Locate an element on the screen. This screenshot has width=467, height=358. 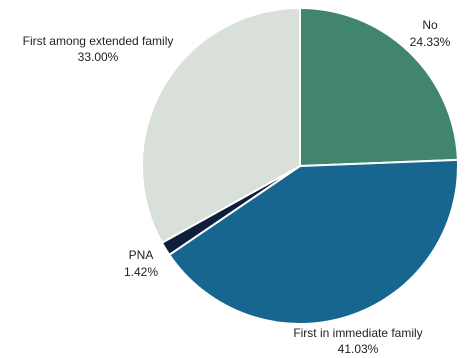
slice-label-no: No is located at coordinates (430, 25).